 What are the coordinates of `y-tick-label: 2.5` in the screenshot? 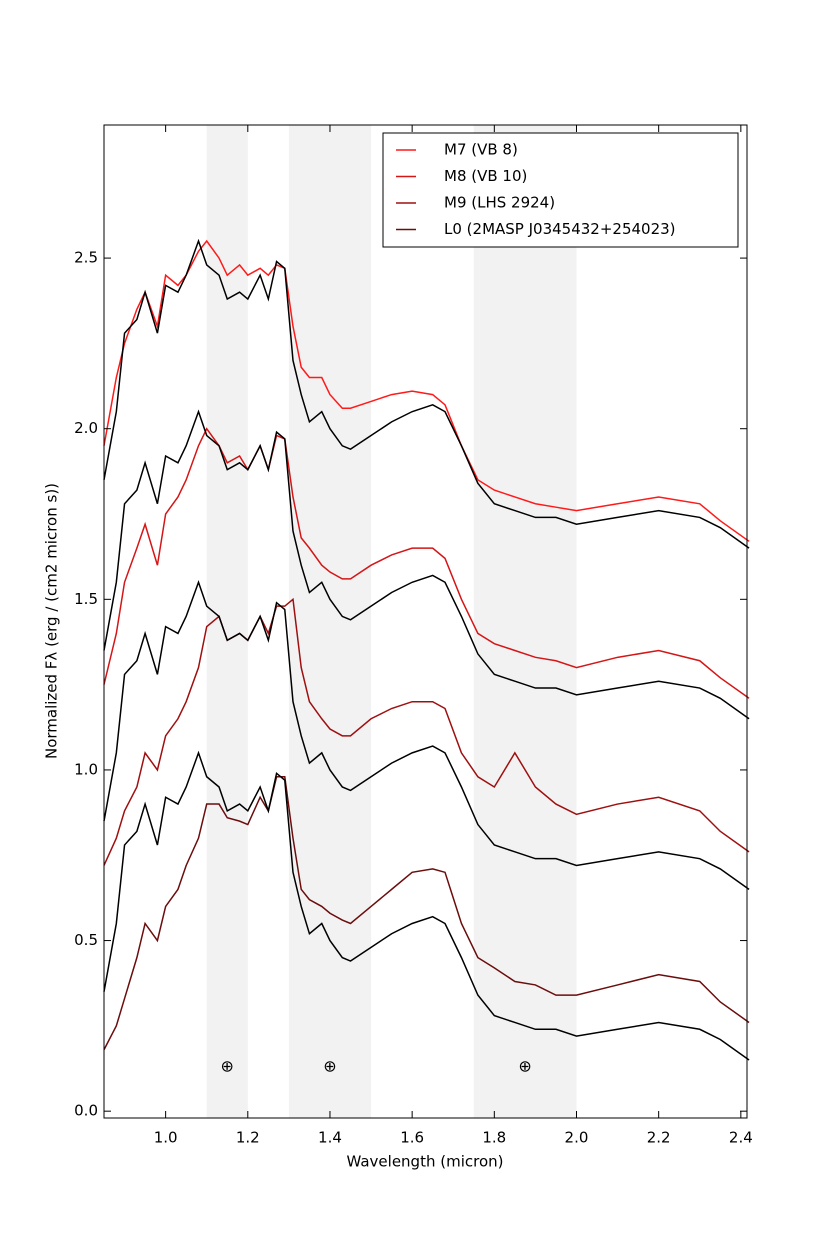 It's located at (86, 258).